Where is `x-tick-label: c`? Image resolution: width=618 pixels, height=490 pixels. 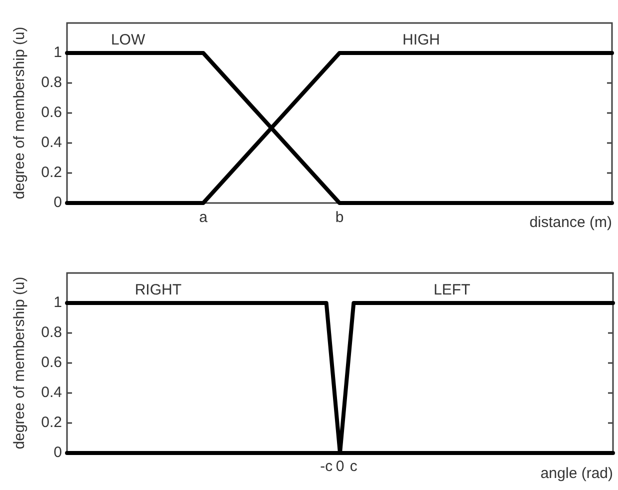 x-tick-label: c is located at coordinates (354, 467).